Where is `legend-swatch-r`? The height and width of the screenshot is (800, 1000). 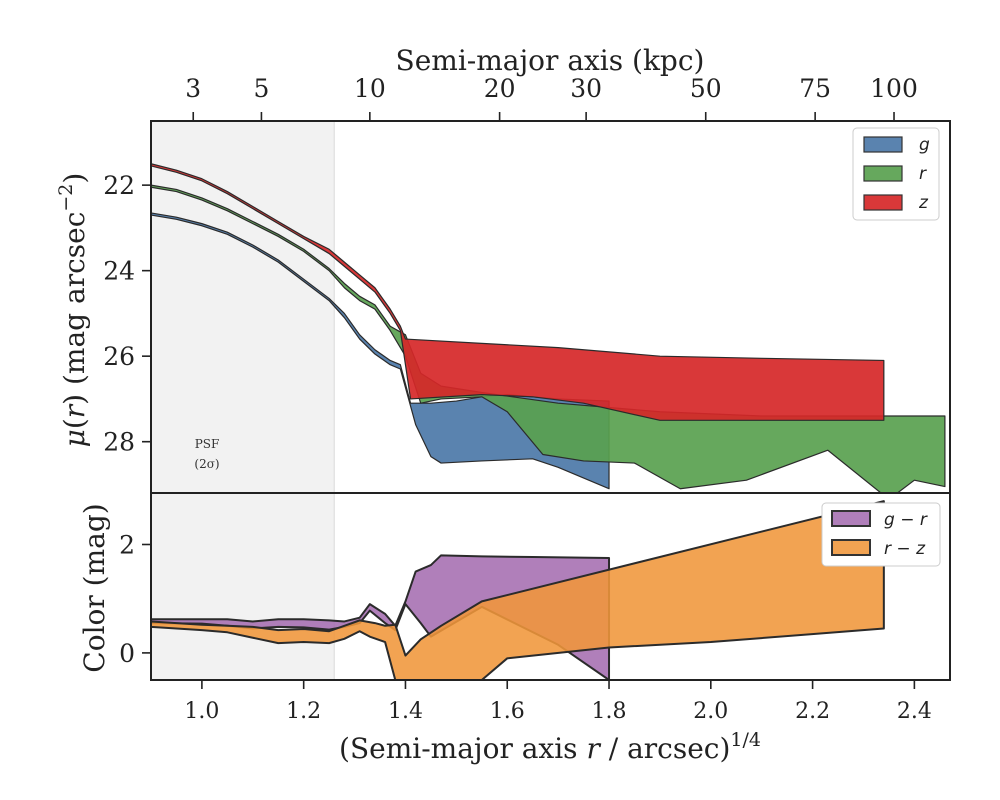
legend-swatch-r is located at coordinates (883, 173).